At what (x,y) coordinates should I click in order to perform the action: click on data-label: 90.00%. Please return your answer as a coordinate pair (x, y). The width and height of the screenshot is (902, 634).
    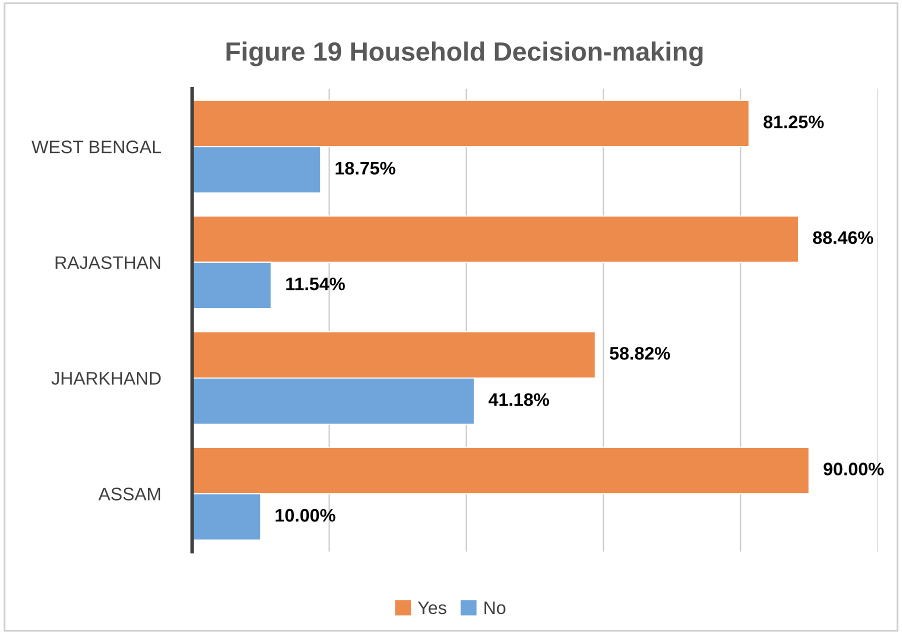
    Looking at the image, I should click on (854, 469).